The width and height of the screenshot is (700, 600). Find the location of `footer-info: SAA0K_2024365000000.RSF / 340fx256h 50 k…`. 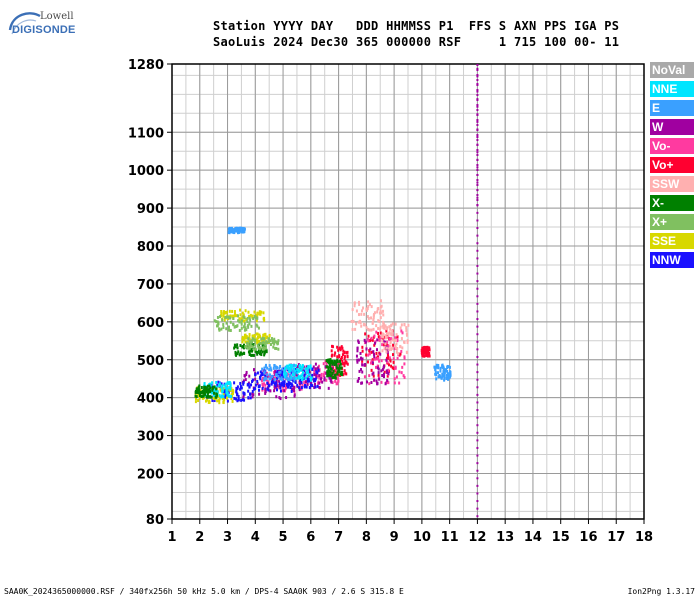

footer-info: SAA0K_2024365000000.RSF / 340fx256h 50 k… is located at coordinates (204, 591).